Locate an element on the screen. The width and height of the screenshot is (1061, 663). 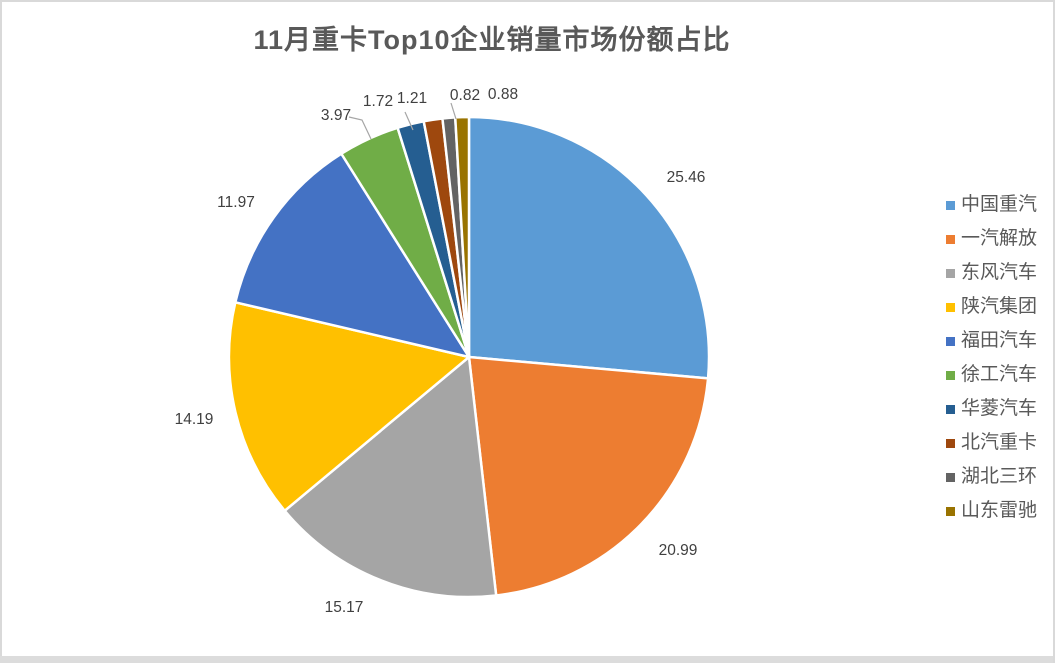
data-label-湖北三环: 0.82 is located at coordinates (465, 95).